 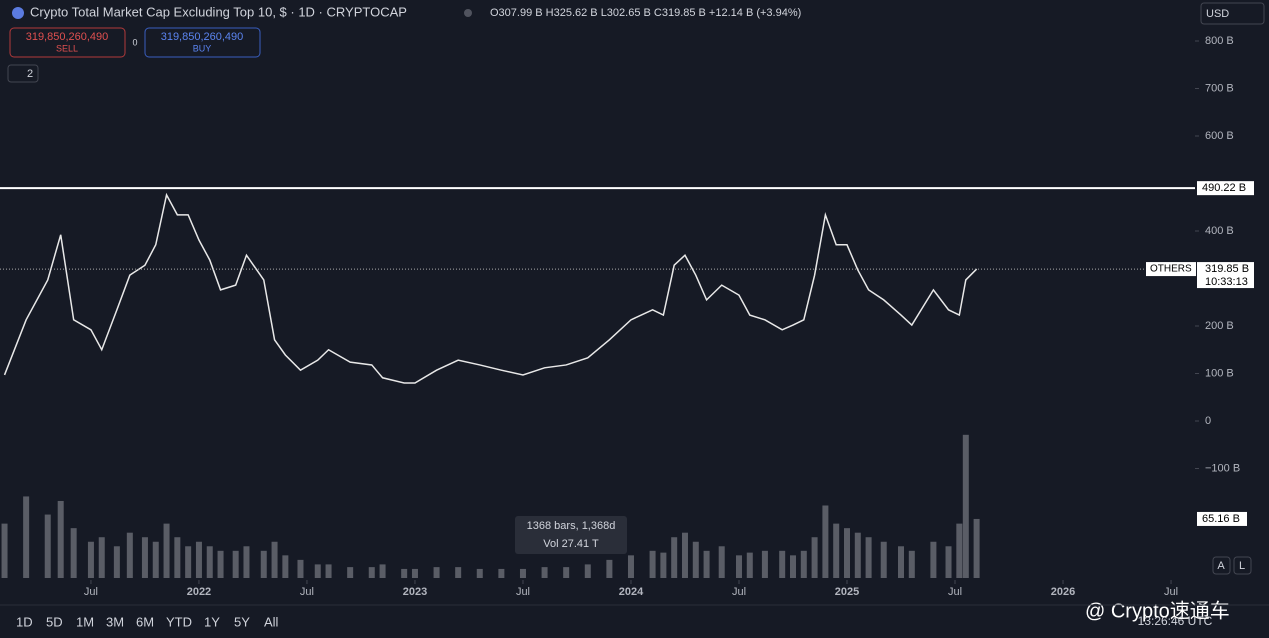 What do you see at coordinates (1208, 421) in the screenshot?
I see `y-tick-label: 0` at bounding box center [1208, 421].